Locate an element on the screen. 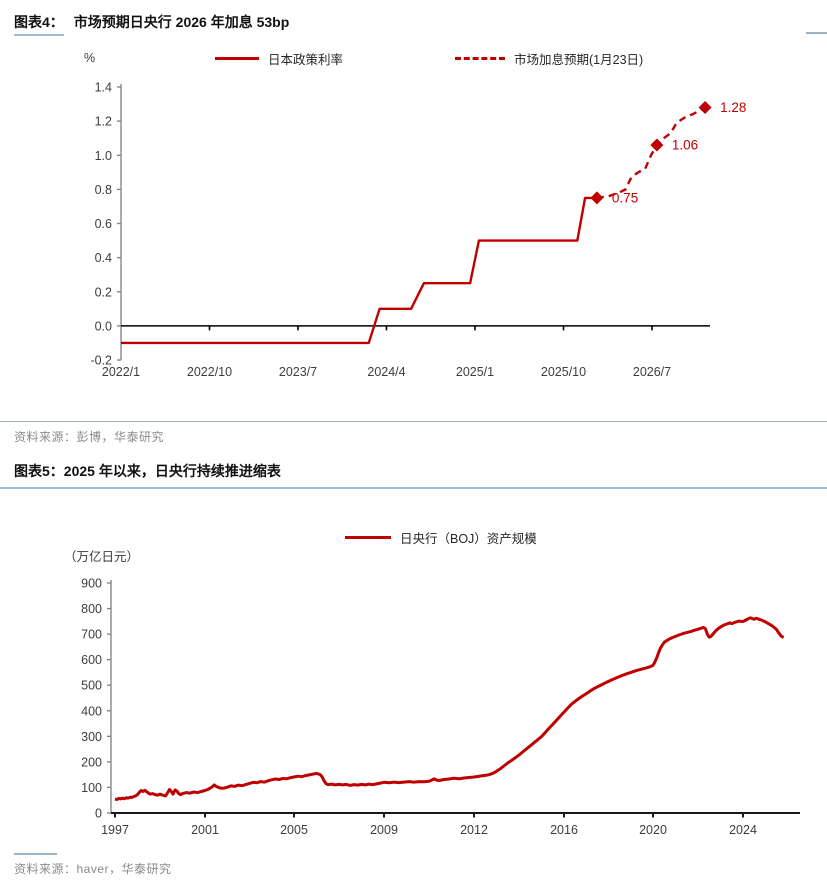 The height and width of the screenshot is (881, 827). legend-label: 日本政策利率 is located at coordinates (306, 59).